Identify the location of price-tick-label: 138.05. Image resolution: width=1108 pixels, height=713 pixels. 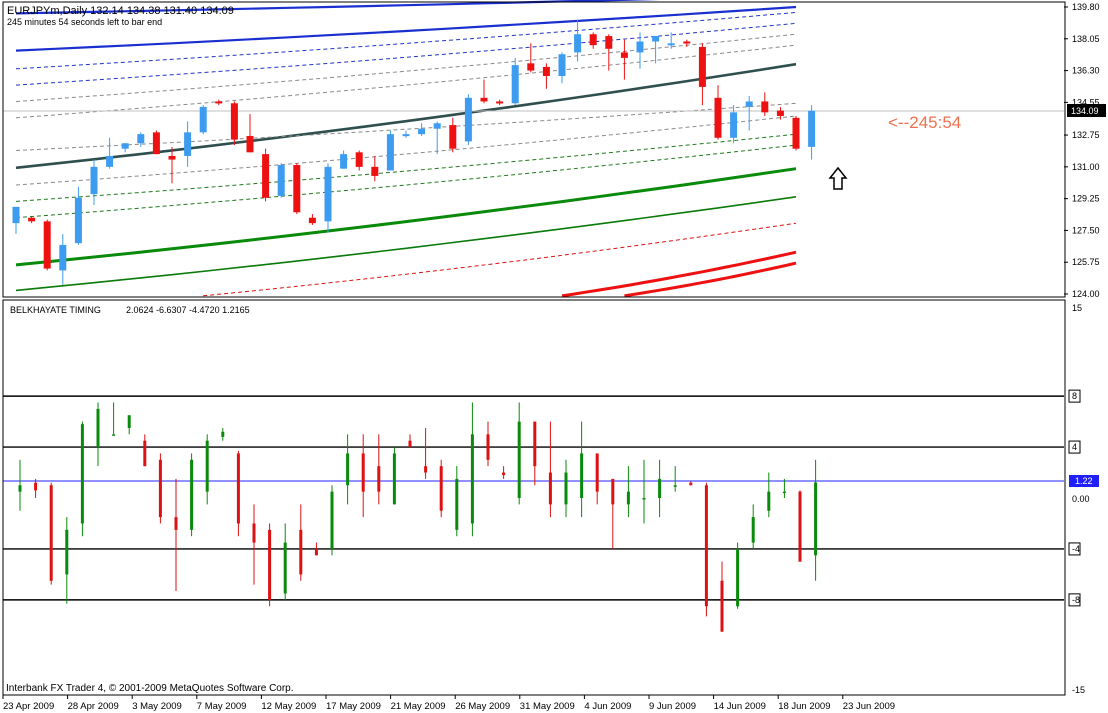
(1086, 39).